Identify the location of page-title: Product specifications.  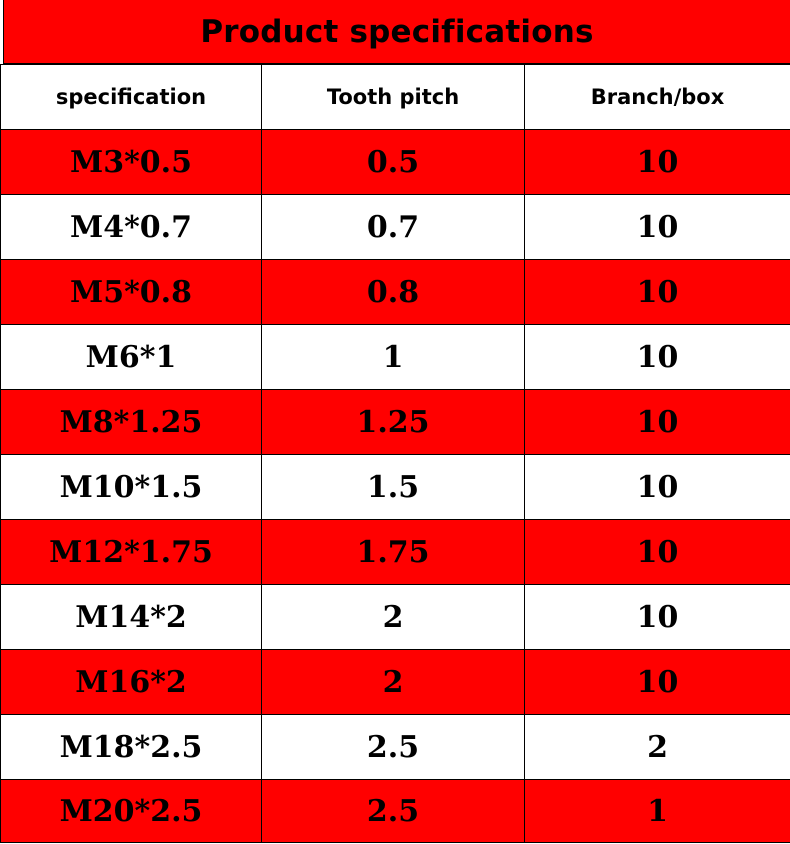
(397, 31).